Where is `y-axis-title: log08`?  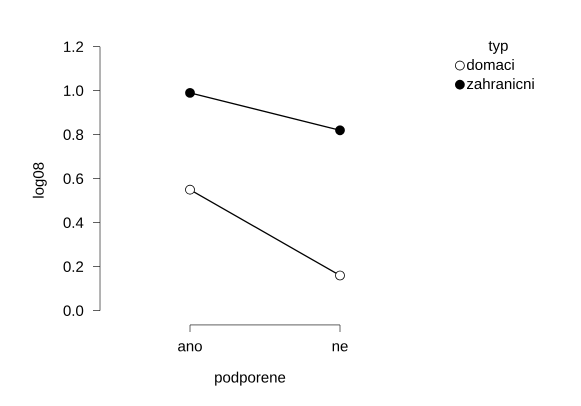 y-axis-title: log08 is located at coordinates (39, 180).